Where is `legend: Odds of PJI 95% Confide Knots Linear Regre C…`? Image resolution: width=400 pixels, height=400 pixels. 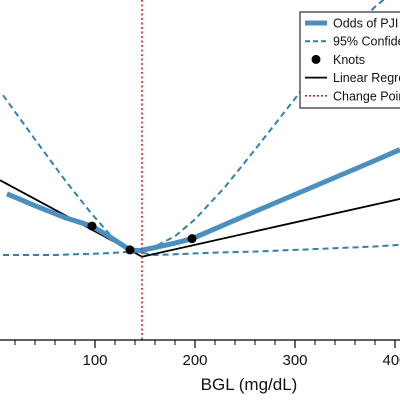 legend: Odds of PJI 95% Confide Knots Linear Regre C… is located at coordinates (349, 60).